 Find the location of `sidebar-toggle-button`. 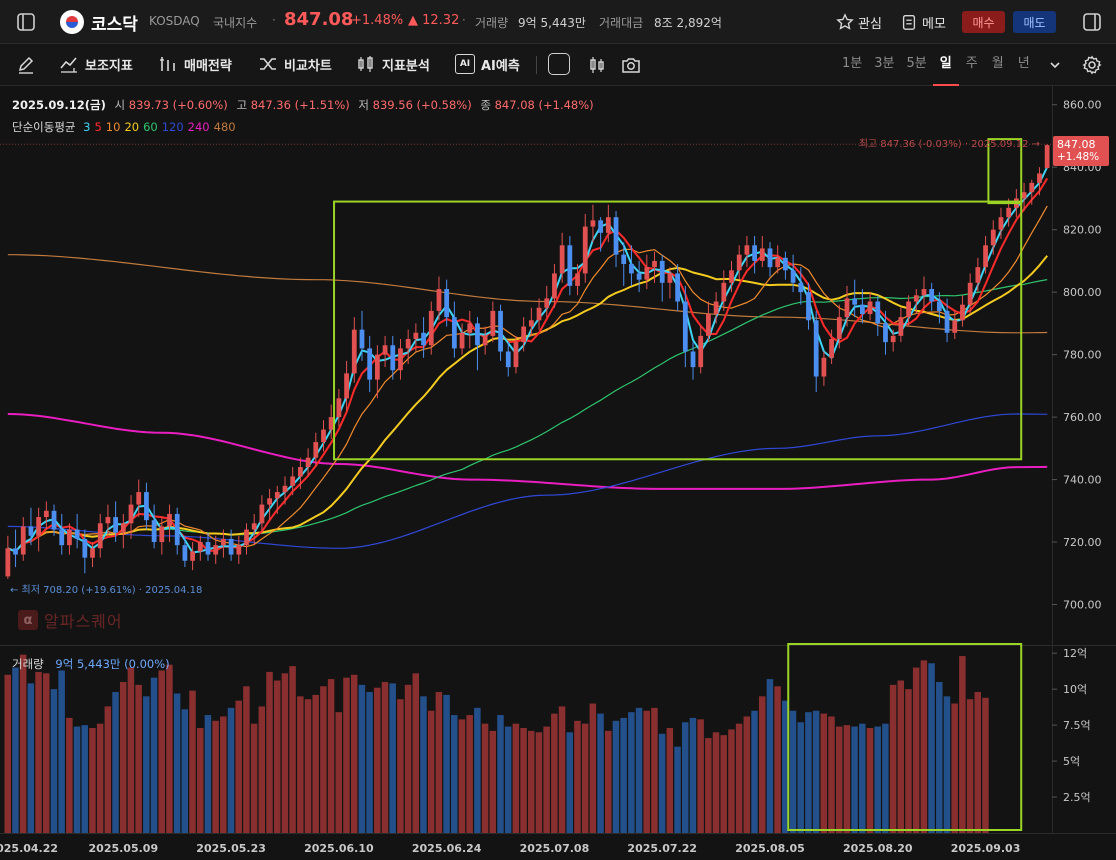

sidebar-toggle-button is located at coordinates (26, 22).